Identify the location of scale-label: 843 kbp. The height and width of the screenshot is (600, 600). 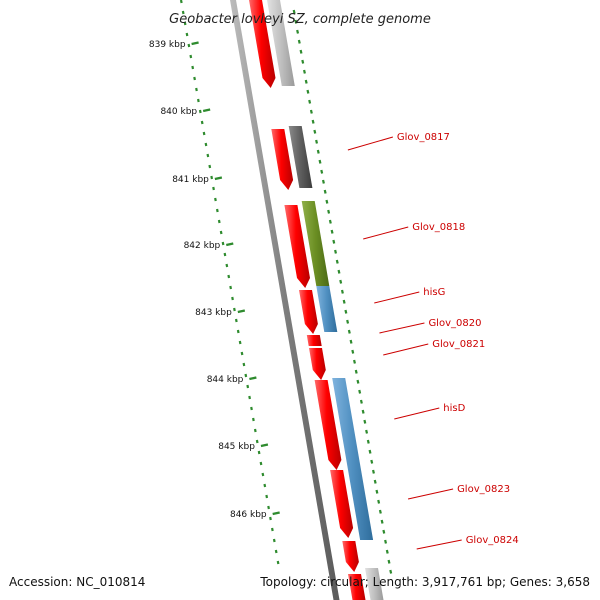
(213, 313).